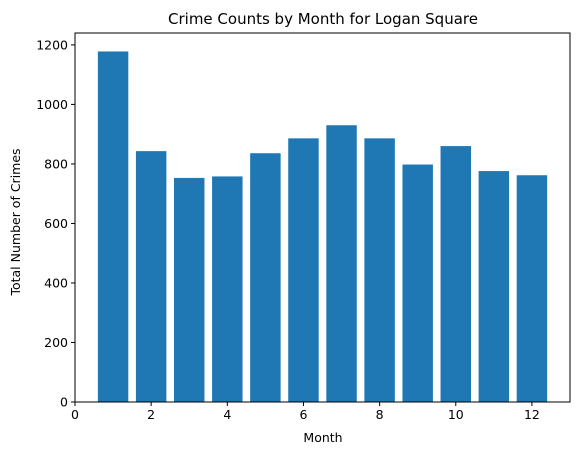 The width and height of the screenshot is (583, 455). What do you see at coordinates (532, 414) in the screenshot?
I see `x-tick-label: 12` at bounding box center [532, 414].